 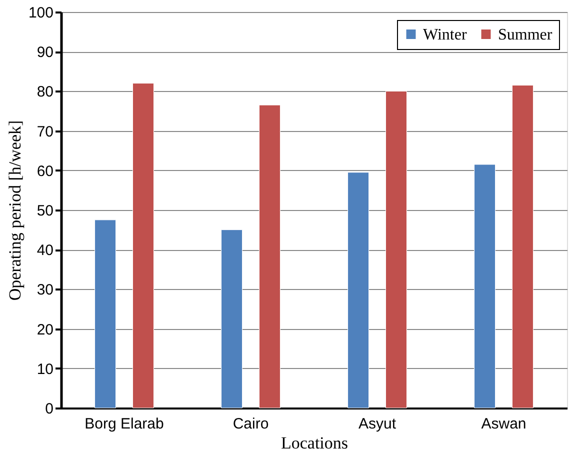 What do you see at coordinates (377, 424) in the screenshot?
I see `x-tick-label: Asyut` at bounding box center [377, 424].